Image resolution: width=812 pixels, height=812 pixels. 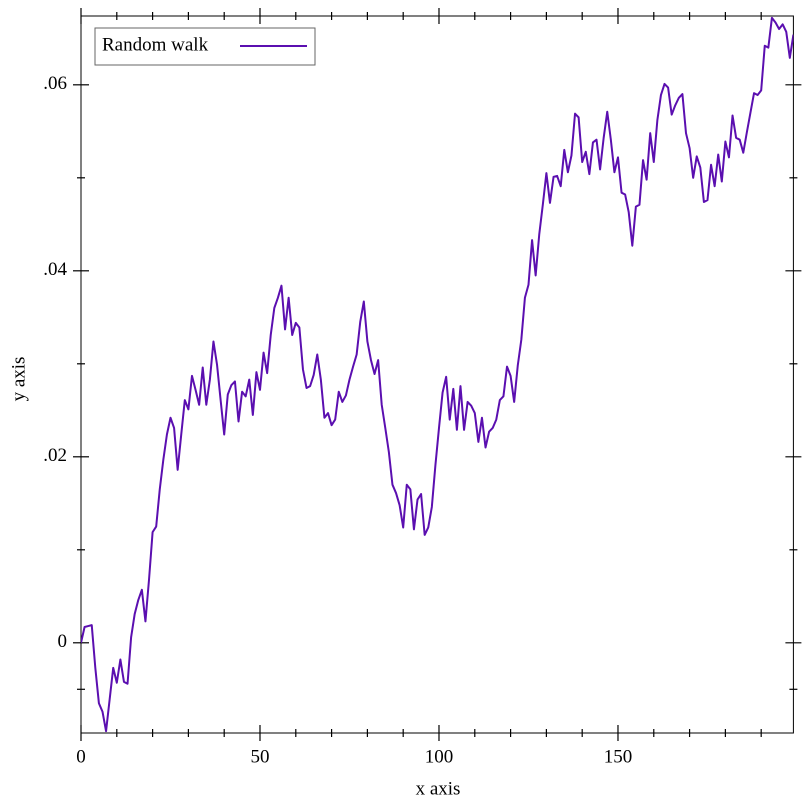 What do you see at coordinates (81, 756) in the screenshot?
I see `x-tick-label: 0` at bounding box center [81, 756].